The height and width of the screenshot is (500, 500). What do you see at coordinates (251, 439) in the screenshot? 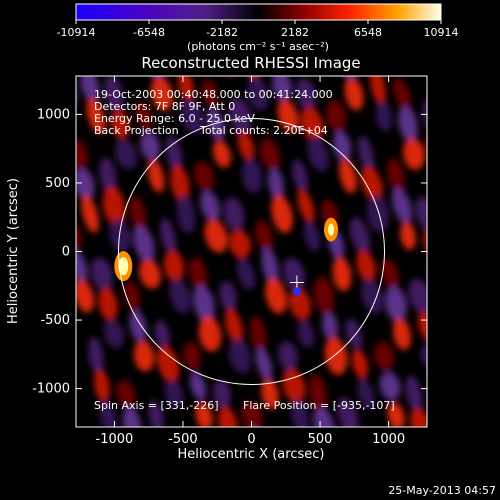
I see `x-tick-label: 0` at bounding box center [251, 439].